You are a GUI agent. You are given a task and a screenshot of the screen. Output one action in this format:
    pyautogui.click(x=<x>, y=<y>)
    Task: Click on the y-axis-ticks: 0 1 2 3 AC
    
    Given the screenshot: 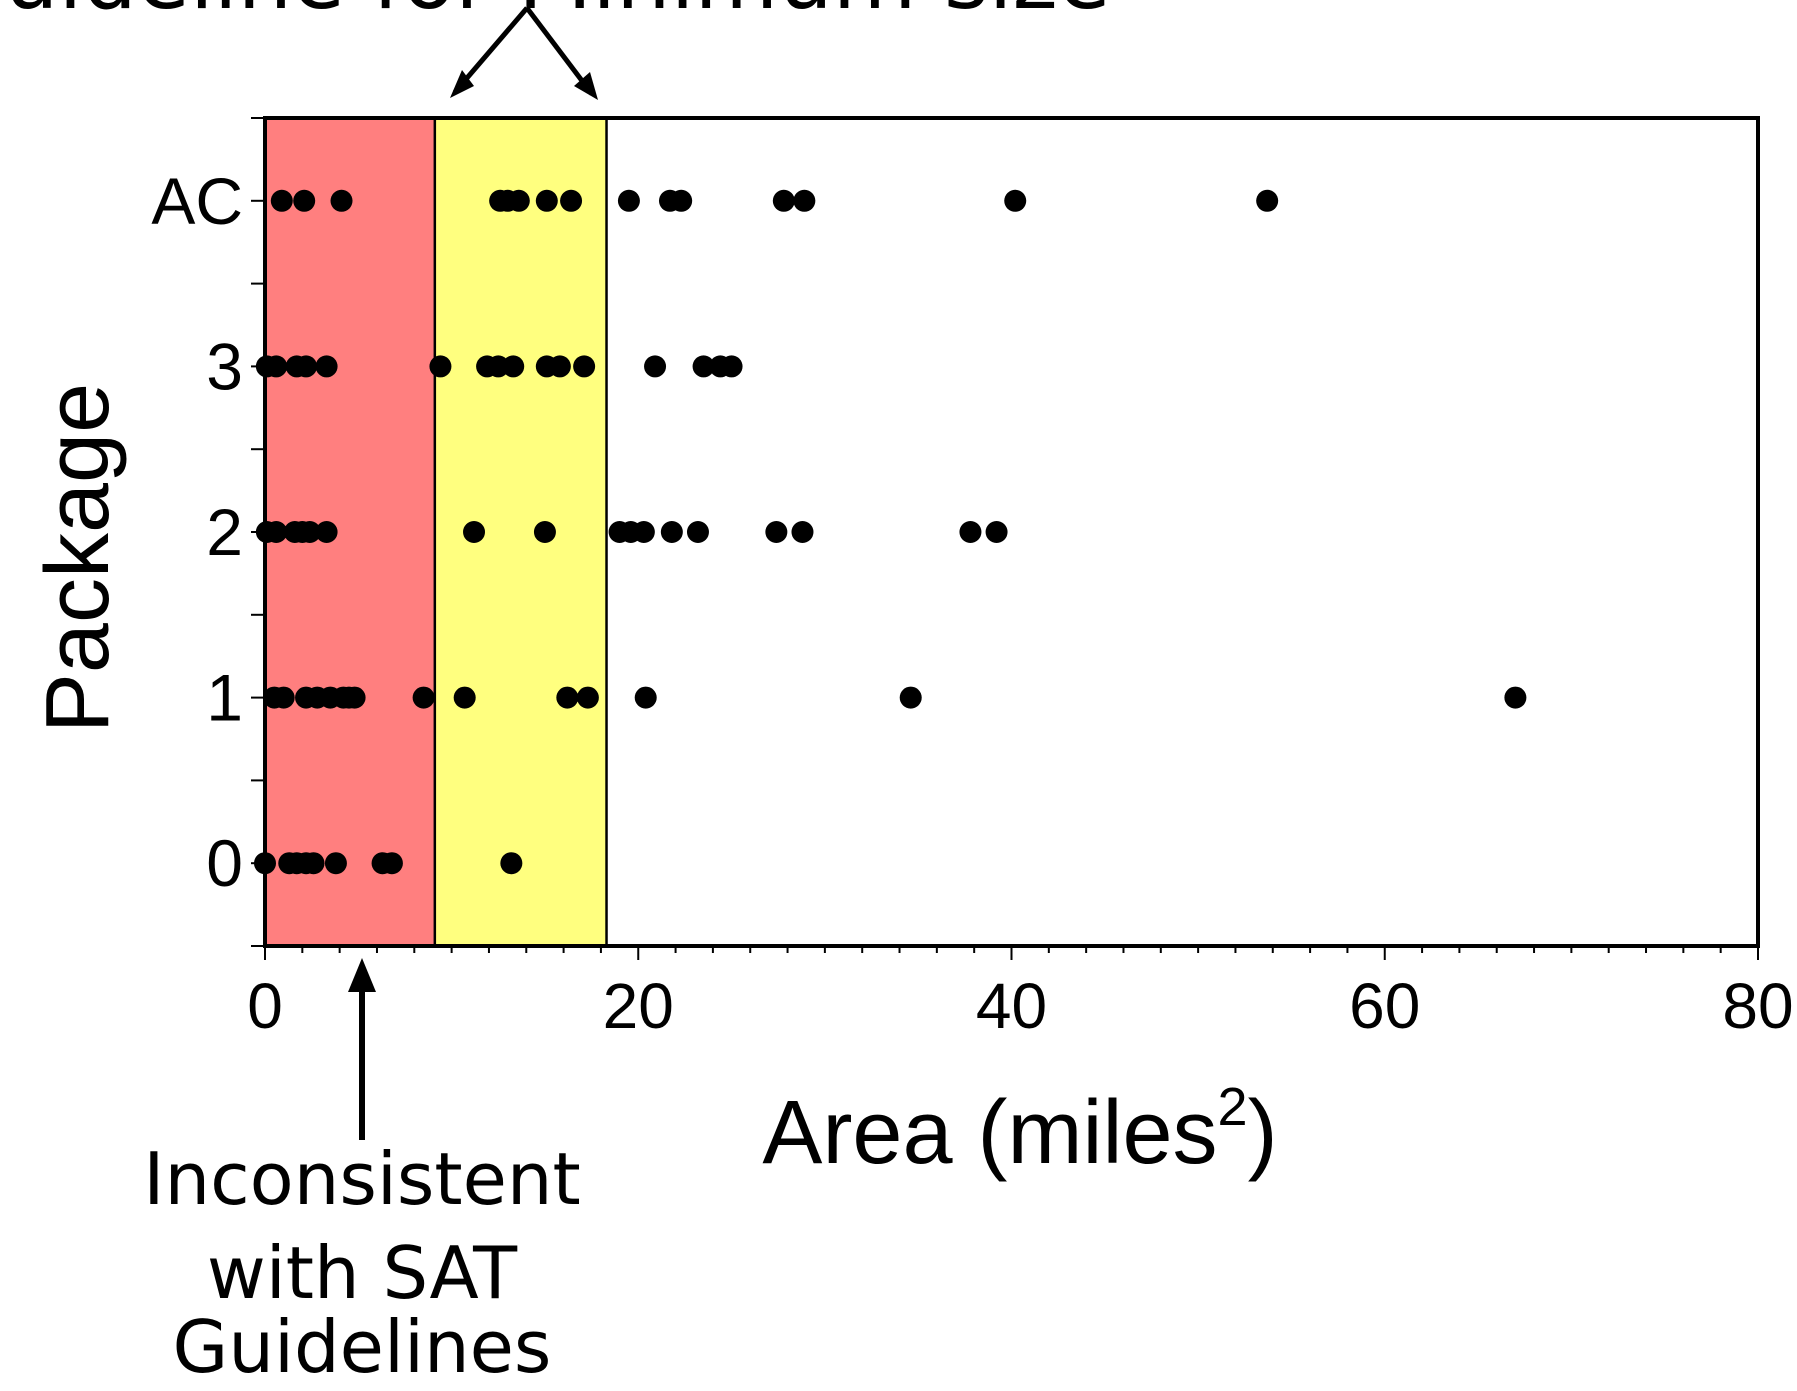 What is the action you would take?
    pyautogui.click(x=208, y=532)
    